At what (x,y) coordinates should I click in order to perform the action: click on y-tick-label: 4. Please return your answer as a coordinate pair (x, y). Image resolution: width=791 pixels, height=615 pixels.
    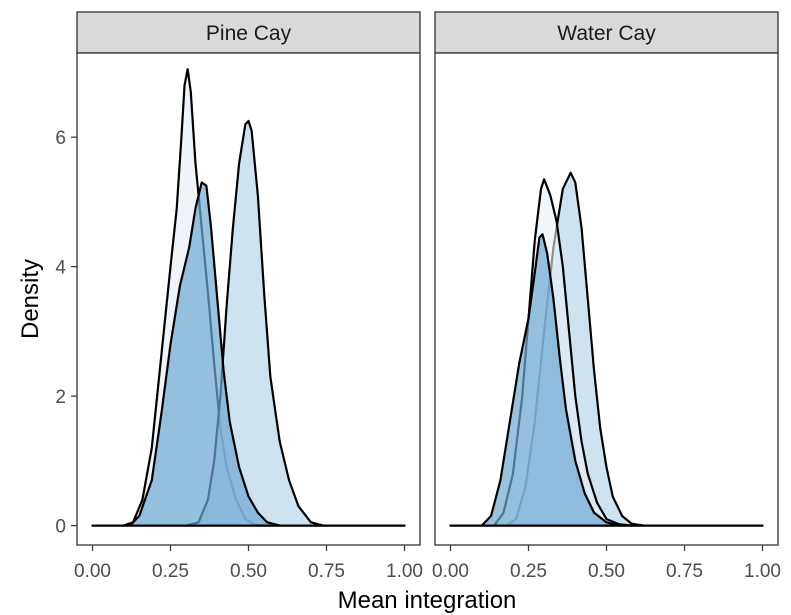
    Looking at the image, I should click on (60, 268).